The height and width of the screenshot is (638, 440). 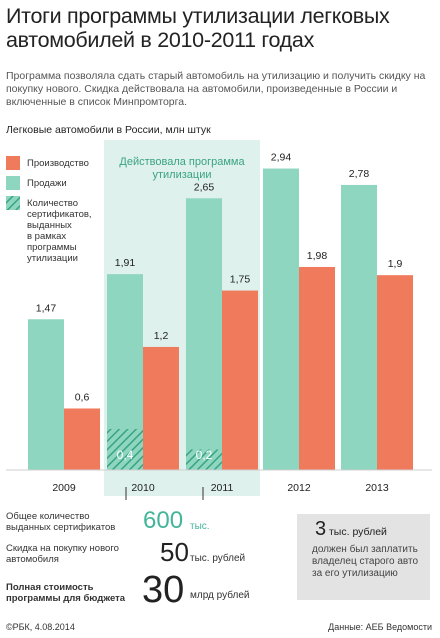 I want to click on label-certificates-2010: 0,4, so click(x=125, y=455).